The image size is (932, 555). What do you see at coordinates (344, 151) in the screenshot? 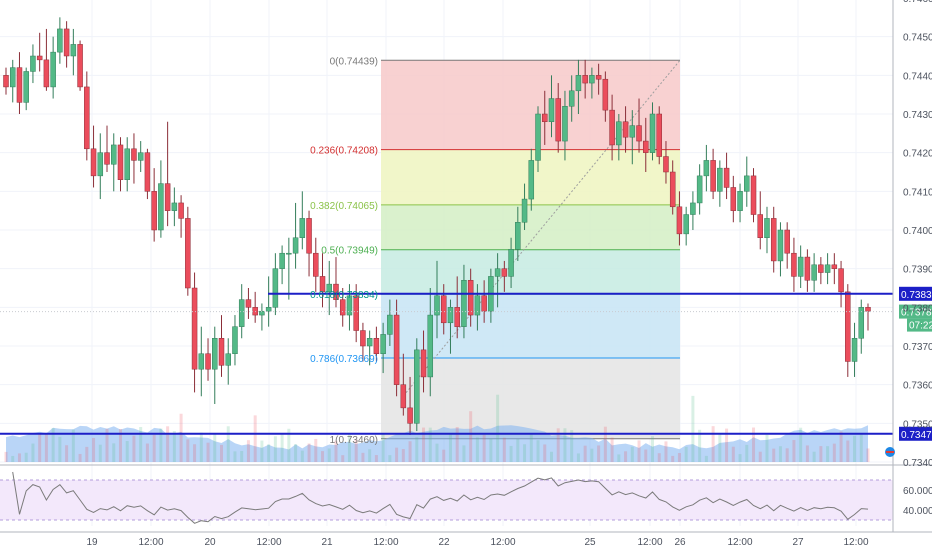
I see `fib-level-label: 0.236(0.74208)` at bounding box center [344, 151].